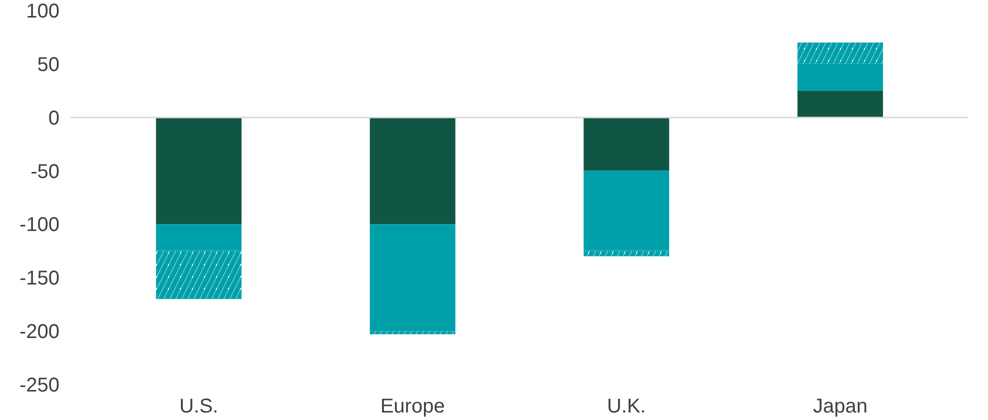 The width and height of the screenshot is (988, 420). Describe the element at coordinates (48, 65) in the screenshot. I see `y-tick-label: 50` at that location.